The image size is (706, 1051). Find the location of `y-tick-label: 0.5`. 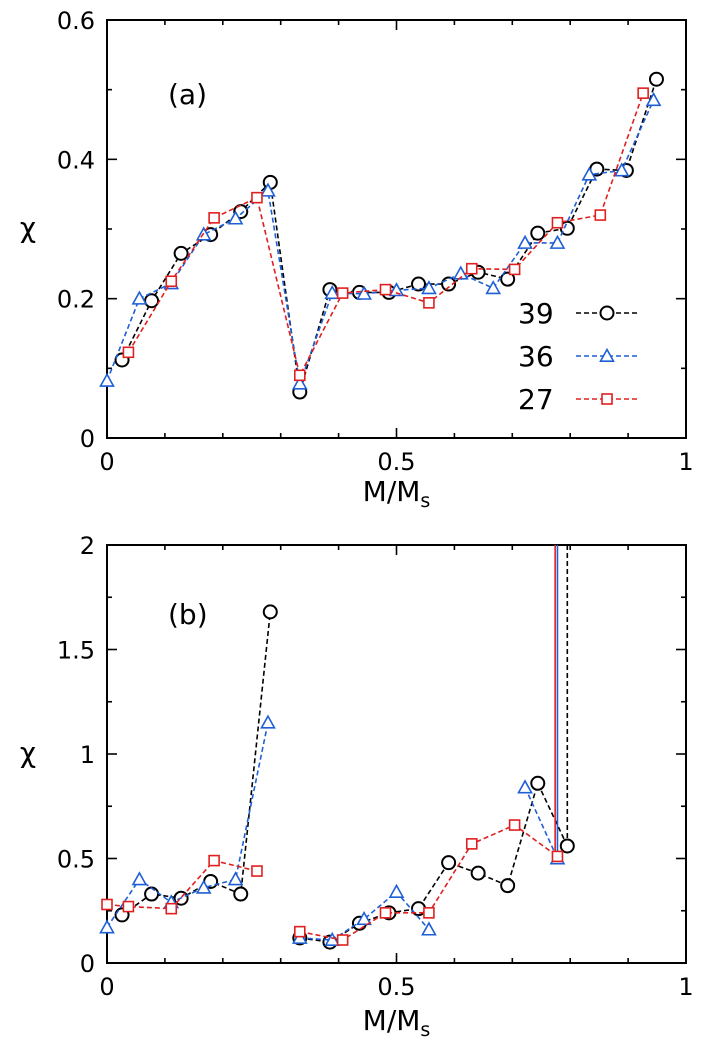

y-tick-label: 0.5 is located at coordinates (76, 860).